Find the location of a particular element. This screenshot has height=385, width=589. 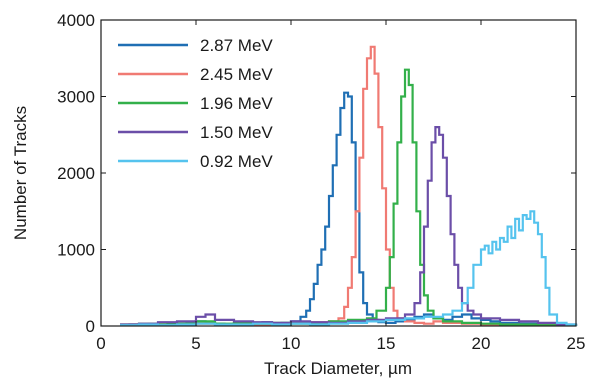

x-axis-label: Track Diameter, µm is located at coordinates (338, 368).